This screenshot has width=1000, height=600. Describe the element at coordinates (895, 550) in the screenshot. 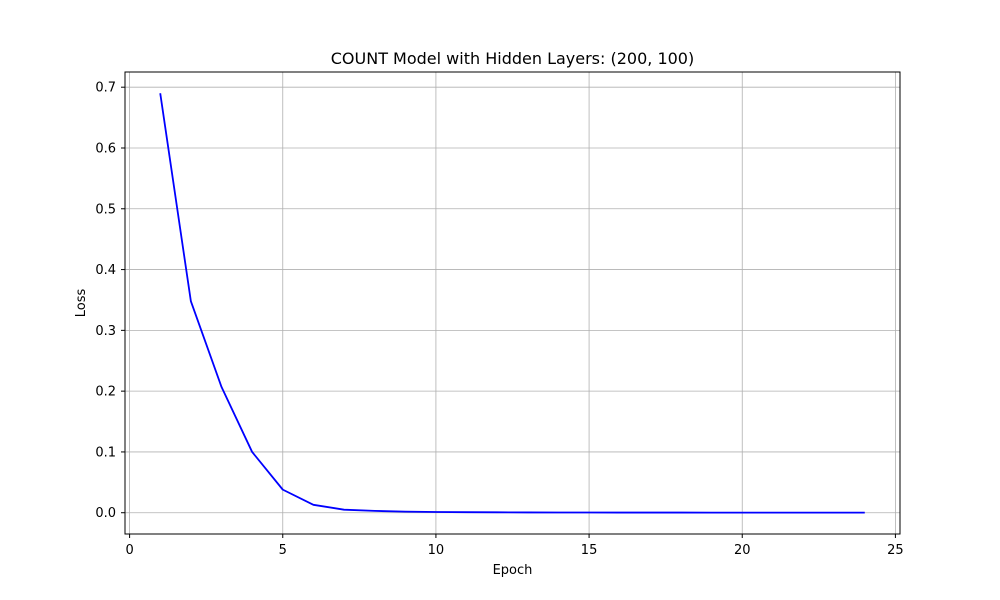

I see `x-tick-label: 25` at that location.